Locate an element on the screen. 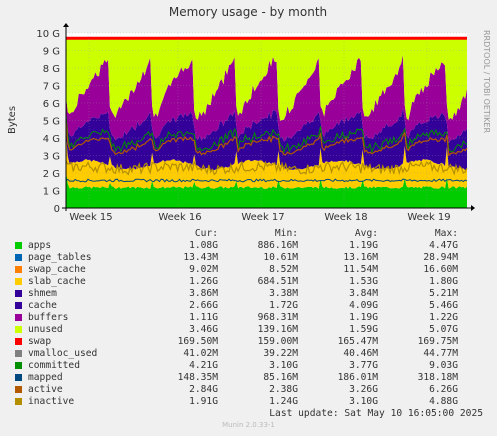  legend-cur: 169.50M is located at coordinates (197, 341).